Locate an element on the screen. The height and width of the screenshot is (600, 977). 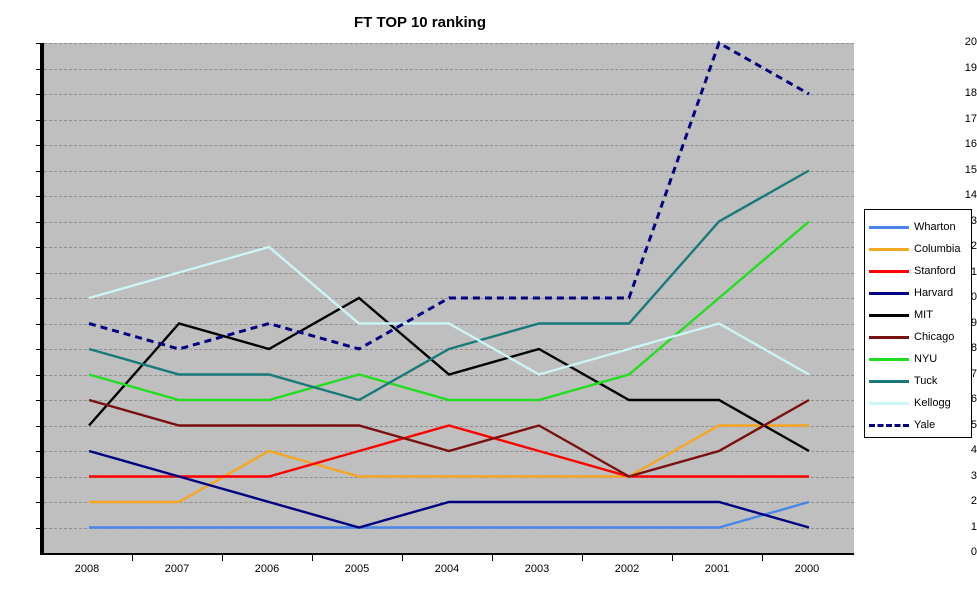
x-axis-tick-label: 2002 is located at coordinates (627, 569).